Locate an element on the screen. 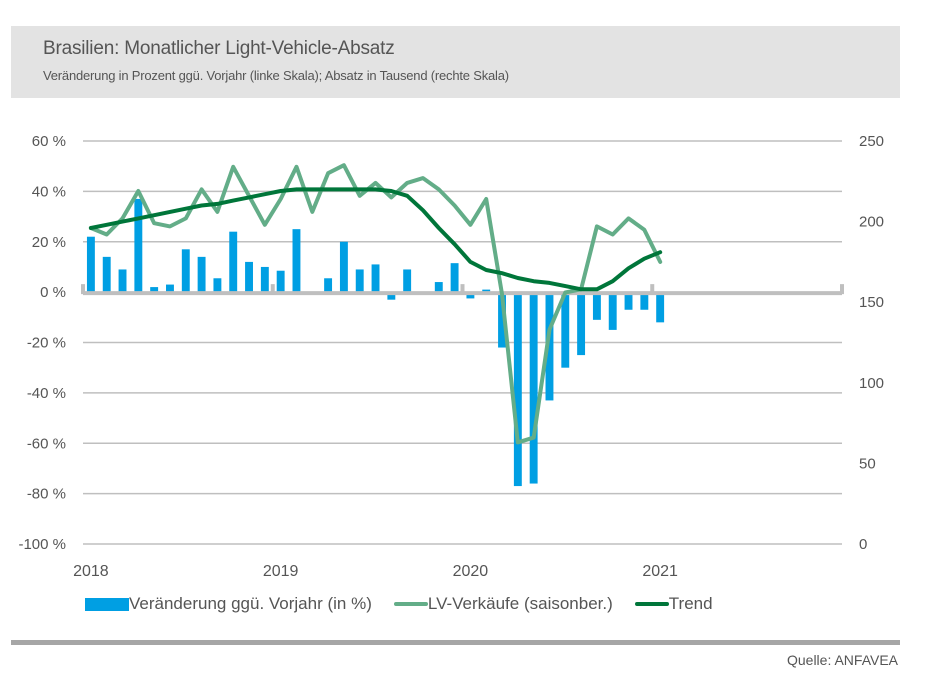  right-tick-label: 50 is located at coordinates (867, 463).